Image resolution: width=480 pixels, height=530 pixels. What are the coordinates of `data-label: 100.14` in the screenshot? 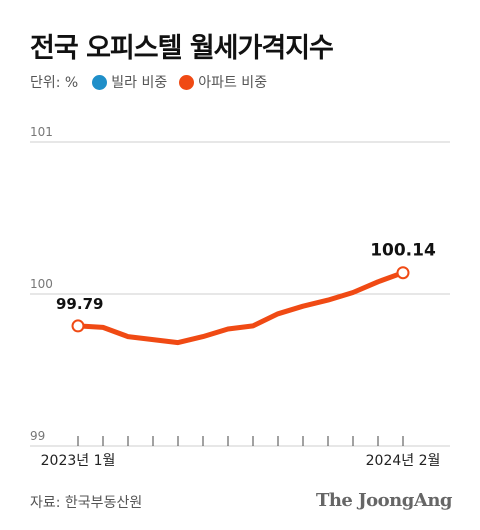 It's located at (403, 251).